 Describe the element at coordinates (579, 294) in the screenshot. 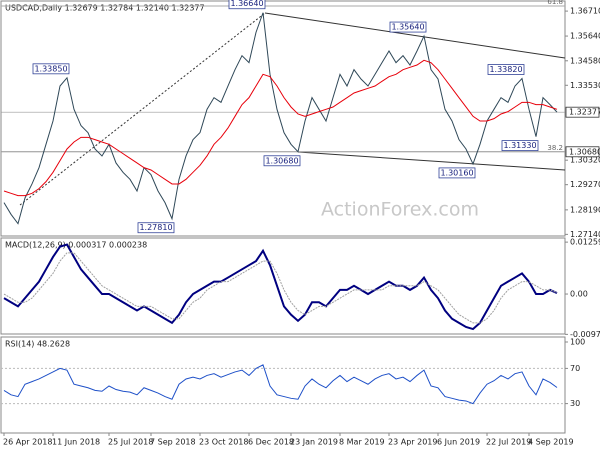

I see `y-tick-label: 0.00` at that location.